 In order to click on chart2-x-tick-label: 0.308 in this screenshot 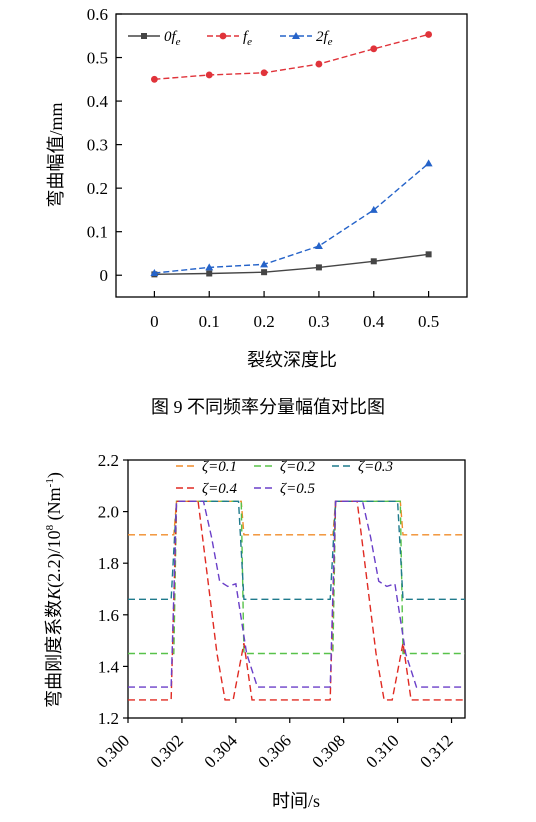, I will do `click(328, 751)`.